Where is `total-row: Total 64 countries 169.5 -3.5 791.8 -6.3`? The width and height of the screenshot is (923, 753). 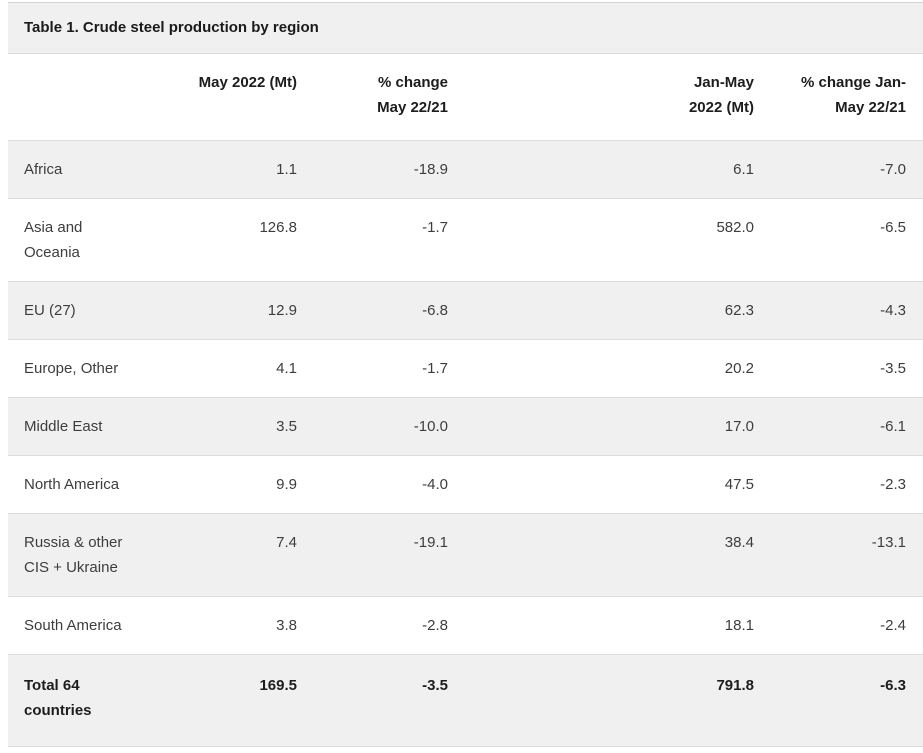 total-row: Total 64 countries 169.5 -3.5 791.8 -6.3 is located at coordinates (465, 700).